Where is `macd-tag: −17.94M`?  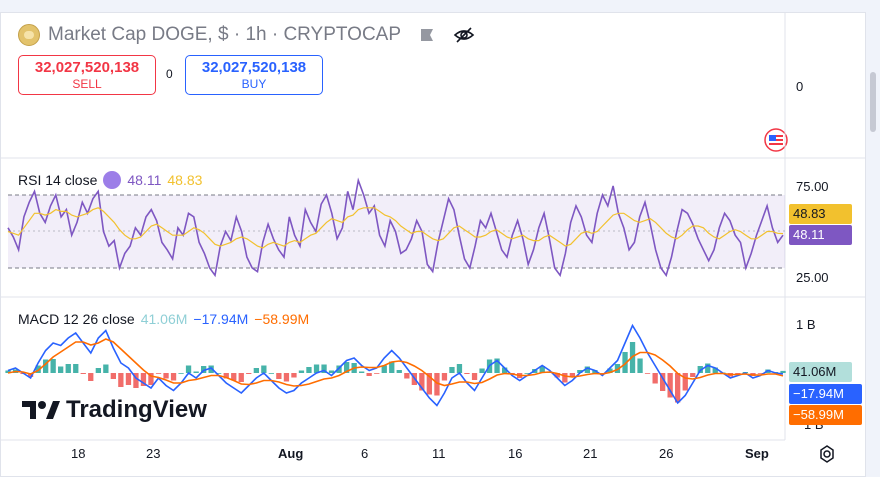
macd-tag: −17.94M is located at coordinates (825, 394).